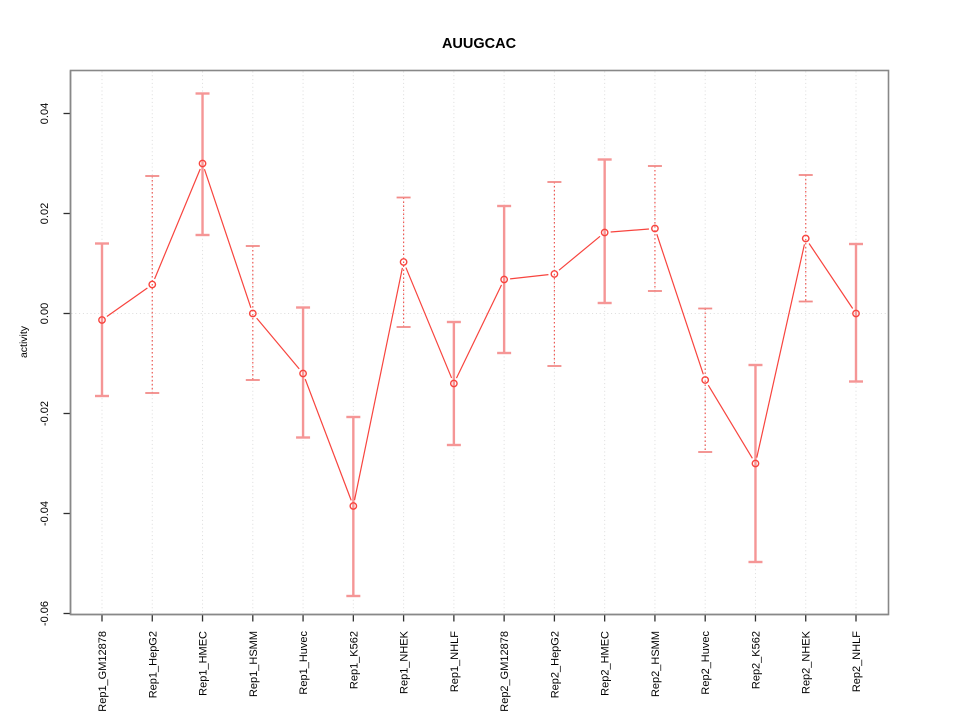 The width and height of the screenshot is (960, 720). What do you see at coordinates (354, 660) in the screenshot?
I see `x-tick-label: Rep1_K562` at bounding box center [354, 660].